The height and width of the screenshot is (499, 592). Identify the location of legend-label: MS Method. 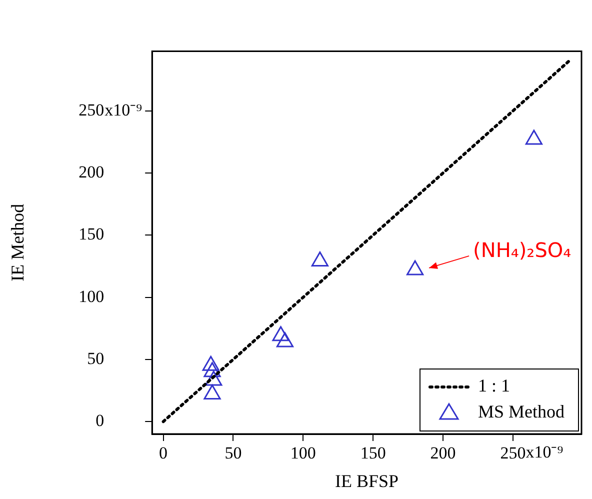
(521, 412).